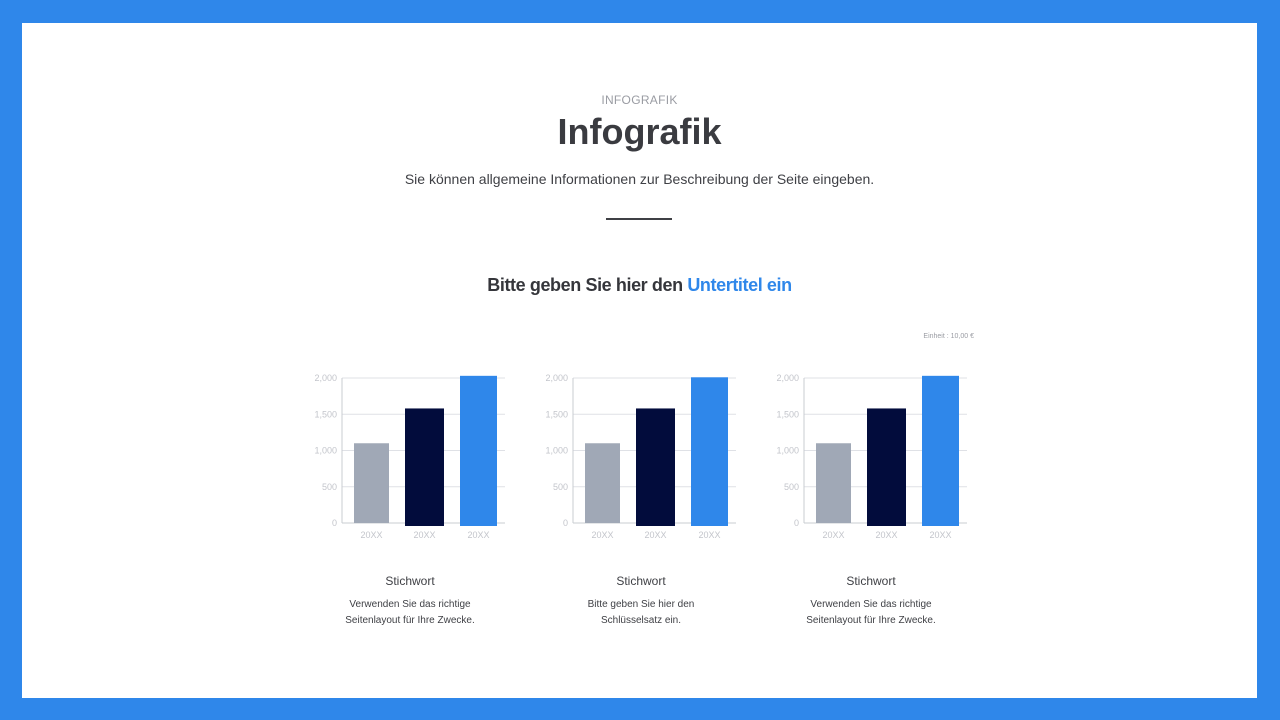 Image resolution: width=1280 pixels, height=720 pixels. Describe the element at coordinates (641, 620) in the screenshot. I see `card-desc-line: Schlüsselsatz ein.` at that location.